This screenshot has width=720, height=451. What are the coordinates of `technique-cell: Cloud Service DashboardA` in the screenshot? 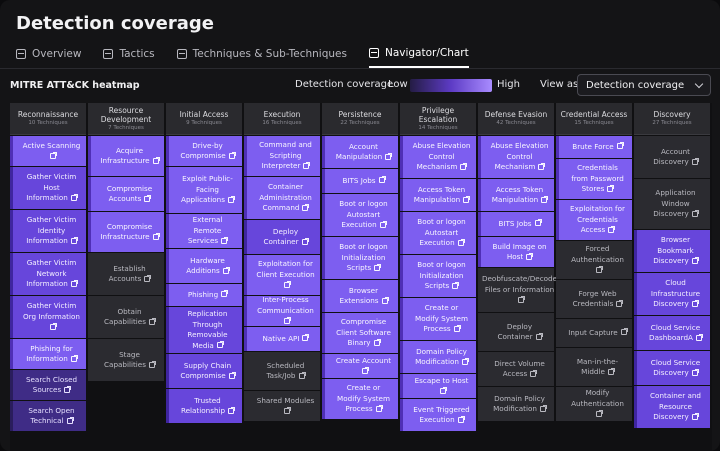 It's located at (672, 333).